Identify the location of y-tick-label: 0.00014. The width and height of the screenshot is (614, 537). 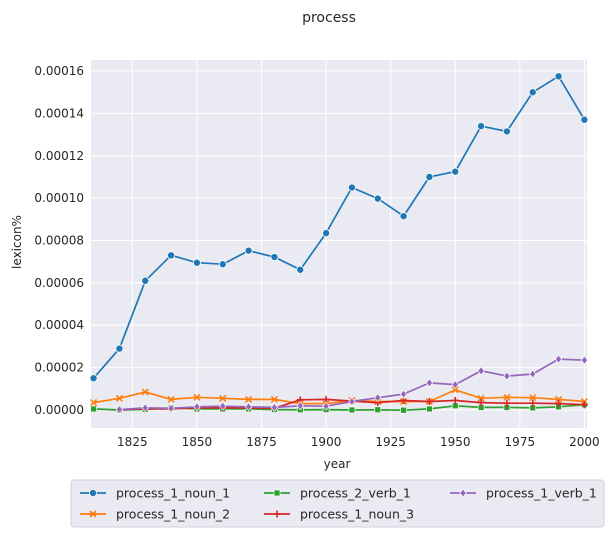
(59, 113).